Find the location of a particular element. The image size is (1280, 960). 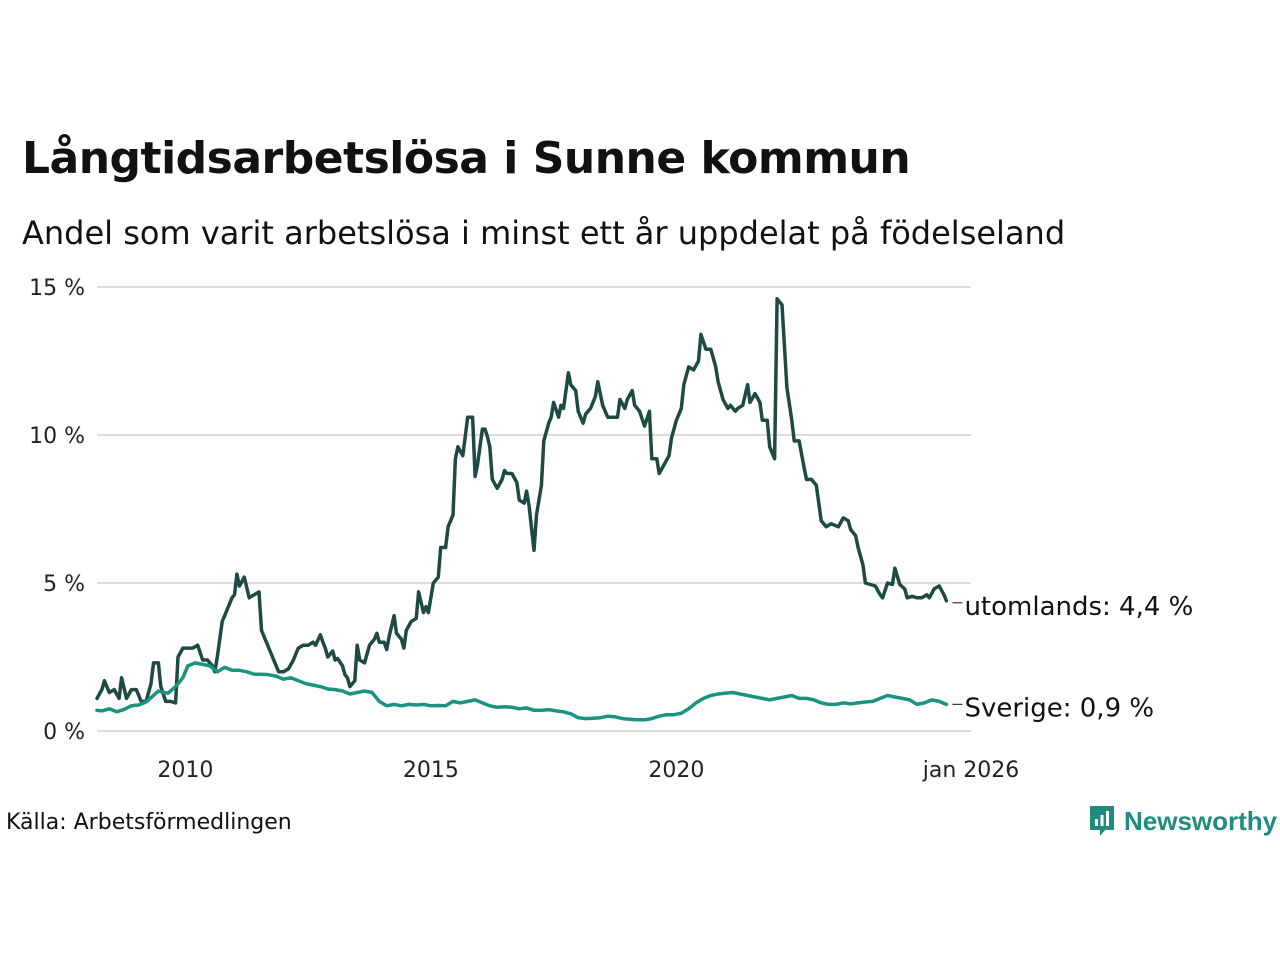

series-end-label-utomlands: utomlands: 4,4 % is located at coordinates (1078, 607).